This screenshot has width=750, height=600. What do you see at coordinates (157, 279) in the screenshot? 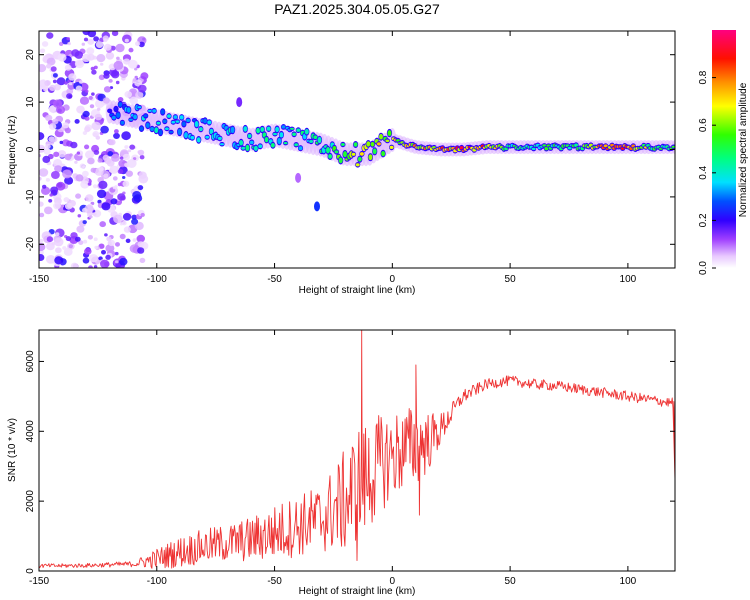
I see `x-tick-label: -100` at bounding box center [157, 279].